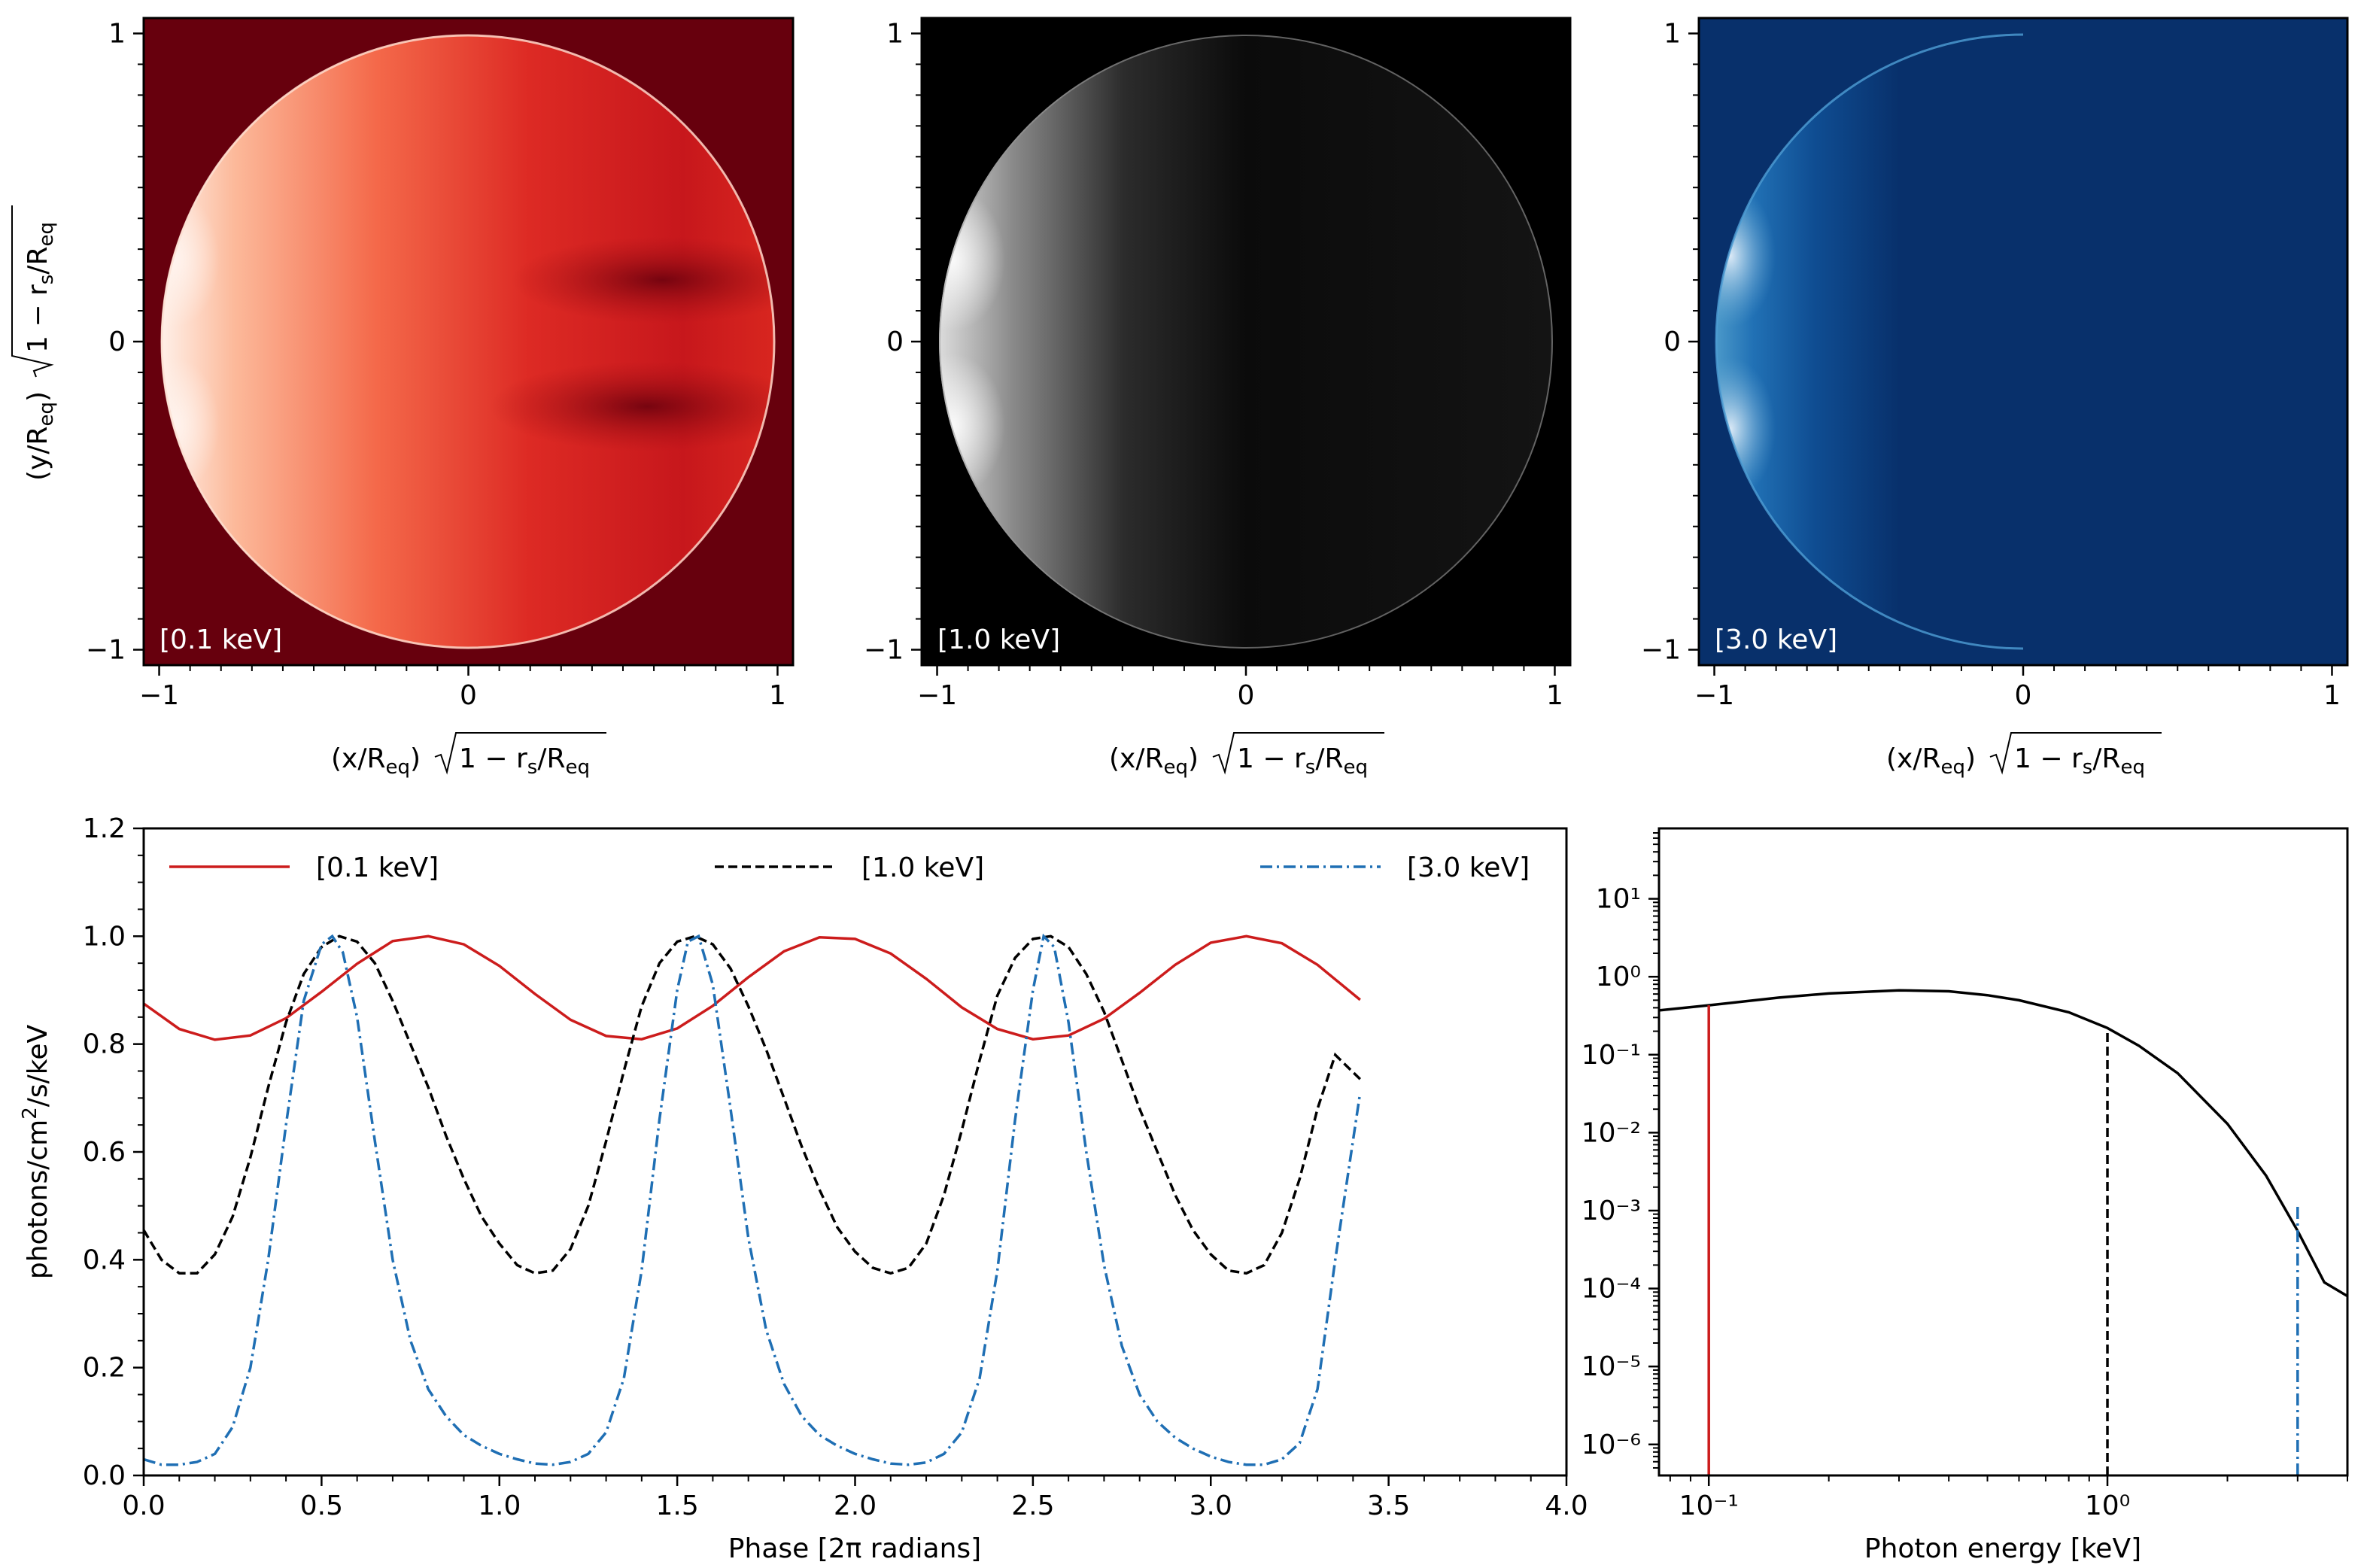 The image size is (2370, 1568). I want to click on x-tick-label: 1.0, so click(499, 1506).